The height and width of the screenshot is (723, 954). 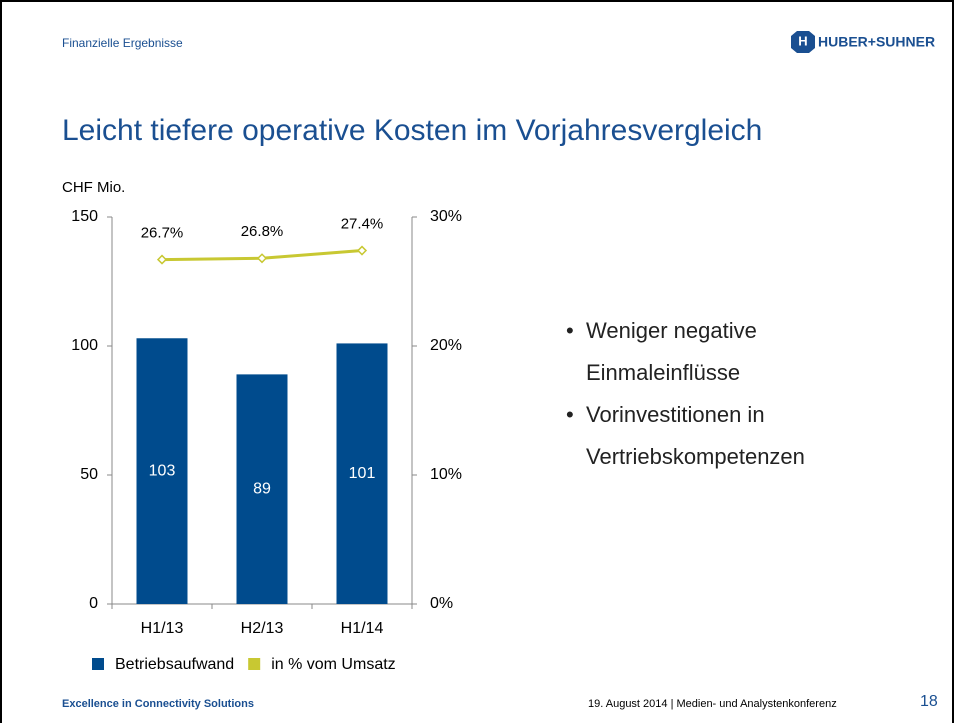 I want to click on line-label: 26.7%, so click(x=162, y=233).